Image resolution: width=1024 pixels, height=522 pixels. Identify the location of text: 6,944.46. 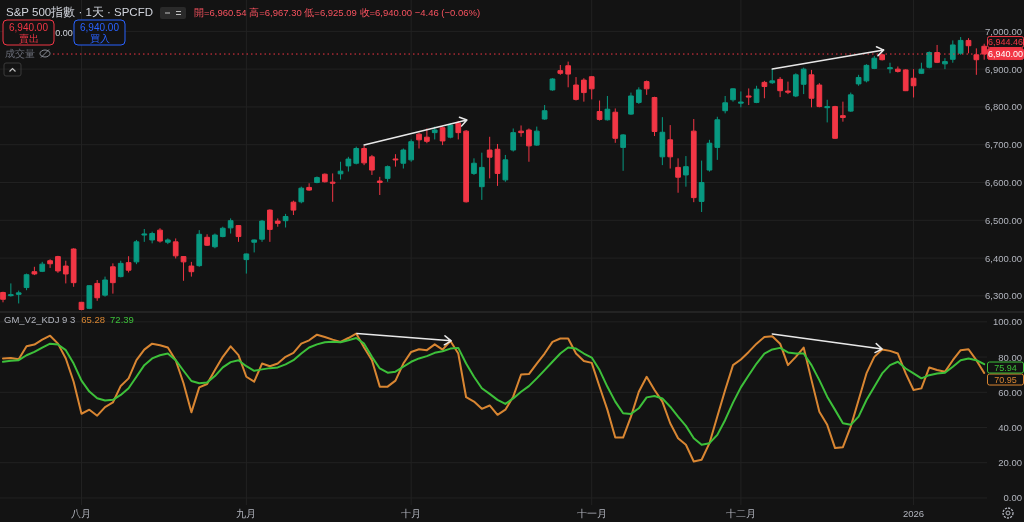
(1005, 42).